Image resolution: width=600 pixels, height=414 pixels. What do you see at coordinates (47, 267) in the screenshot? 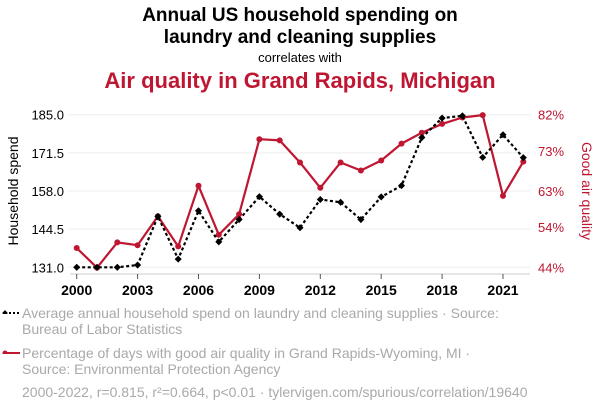
I see `y-tick-label: 131.0` at bounding box center [47, 267].